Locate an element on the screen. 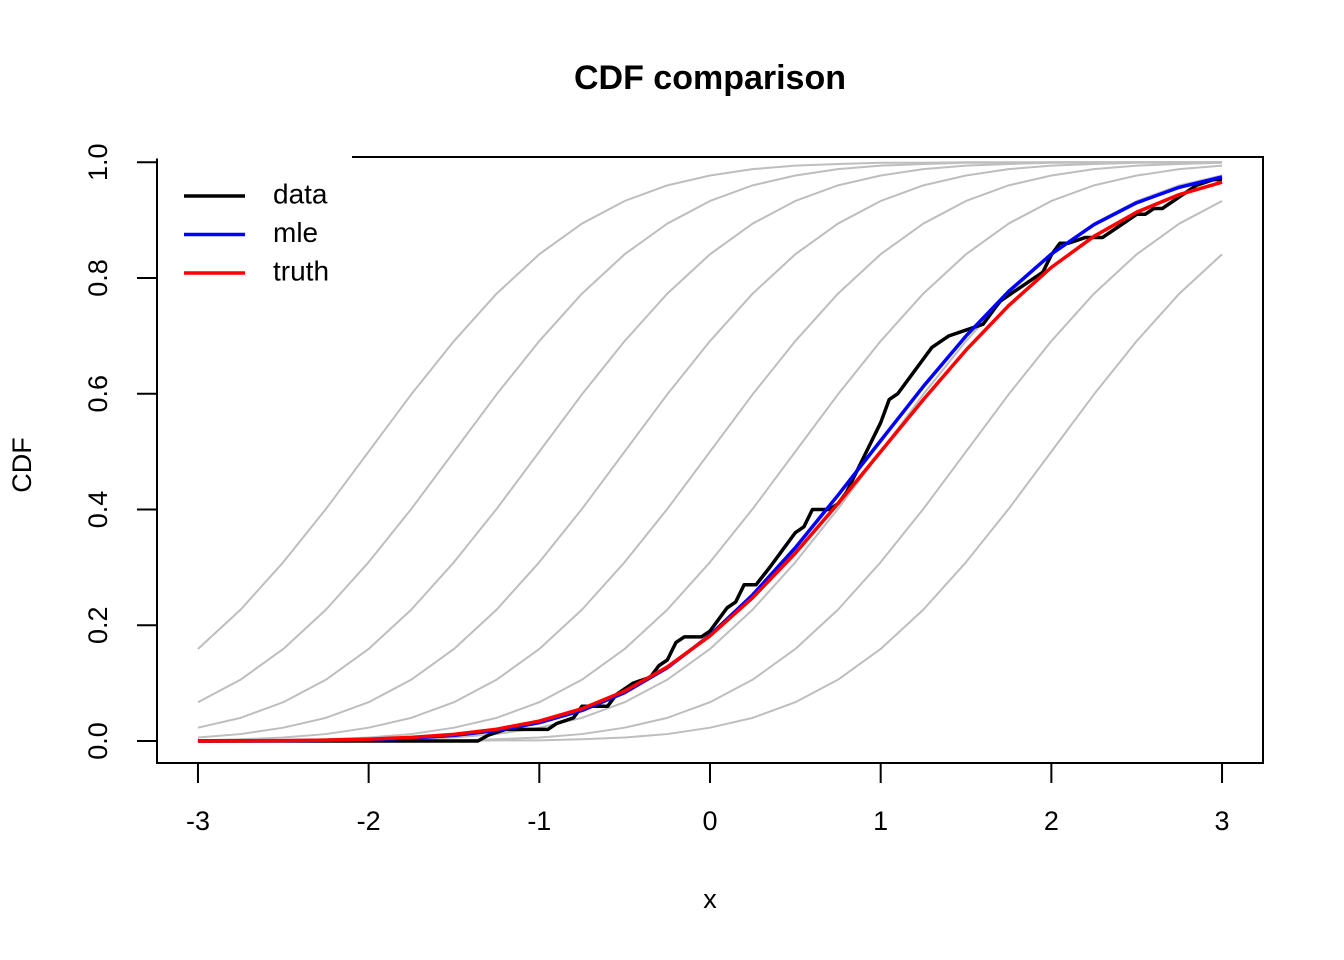  legend-label: mle is located at coordinates (295, 232).